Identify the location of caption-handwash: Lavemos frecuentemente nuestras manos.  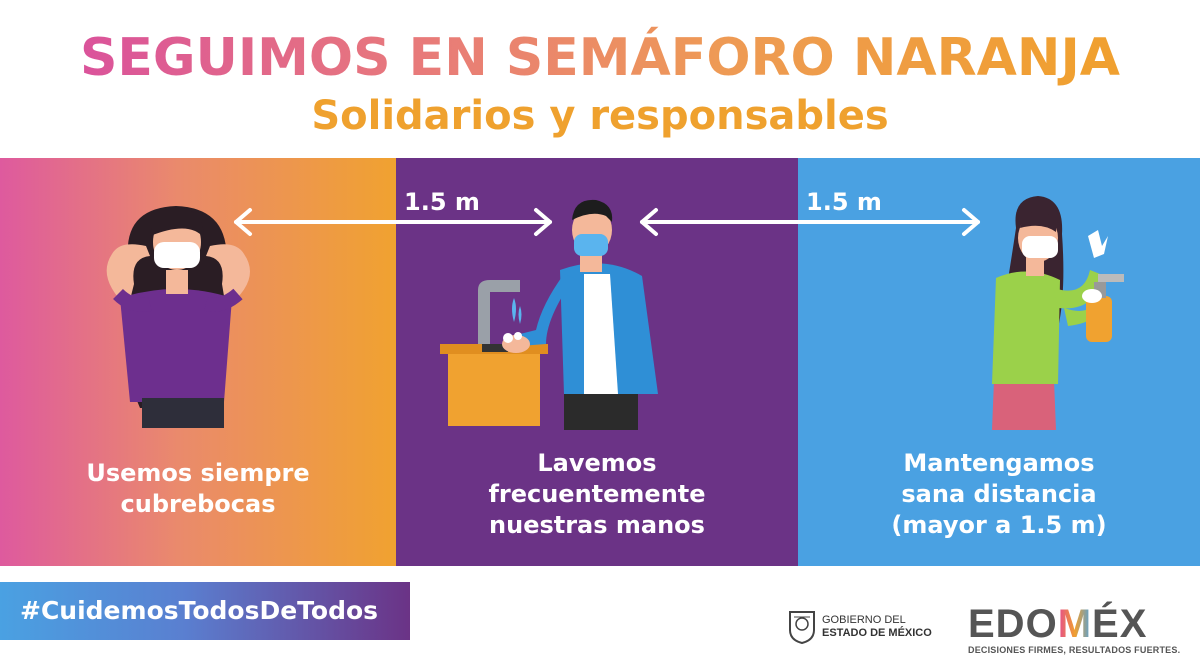
(597, 494).